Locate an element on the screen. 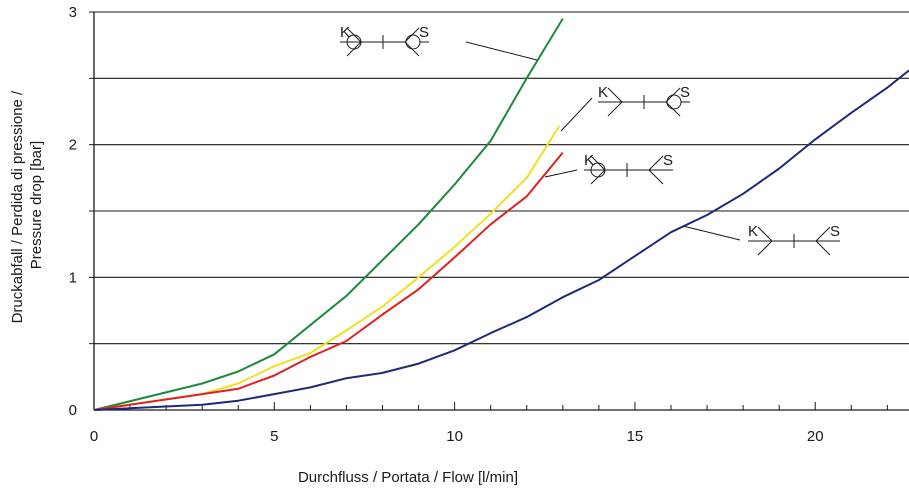 The height and width of the screenshot is (489, 909). y-axis-label-line-2: Pressure drop [bar] is located at coordinates (36, 205).